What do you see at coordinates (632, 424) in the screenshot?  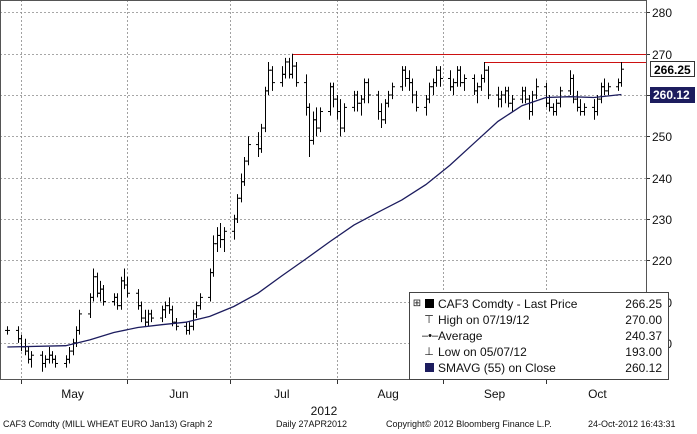 I see `footer-timestamp: 24-Oct-2012 16:43:31` at bounding box center [632, 424].